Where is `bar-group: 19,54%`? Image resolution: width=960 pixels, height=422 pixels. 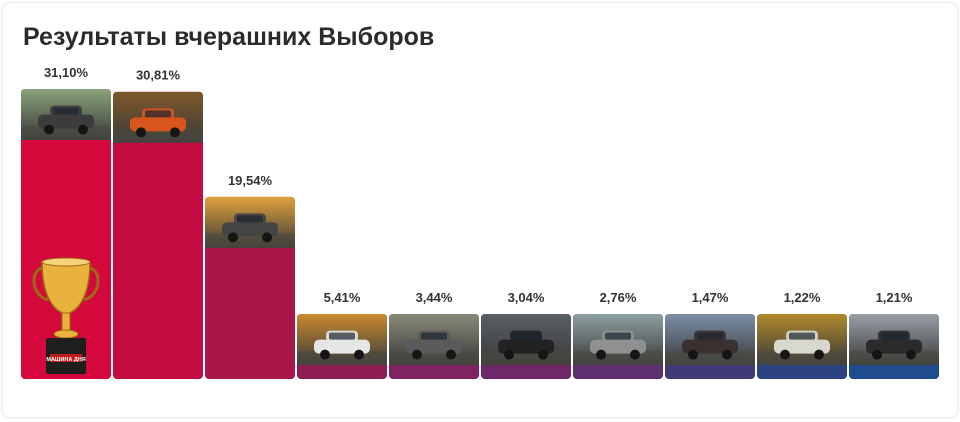 bar-group: 19,54% is located at coordinates (250, 276).